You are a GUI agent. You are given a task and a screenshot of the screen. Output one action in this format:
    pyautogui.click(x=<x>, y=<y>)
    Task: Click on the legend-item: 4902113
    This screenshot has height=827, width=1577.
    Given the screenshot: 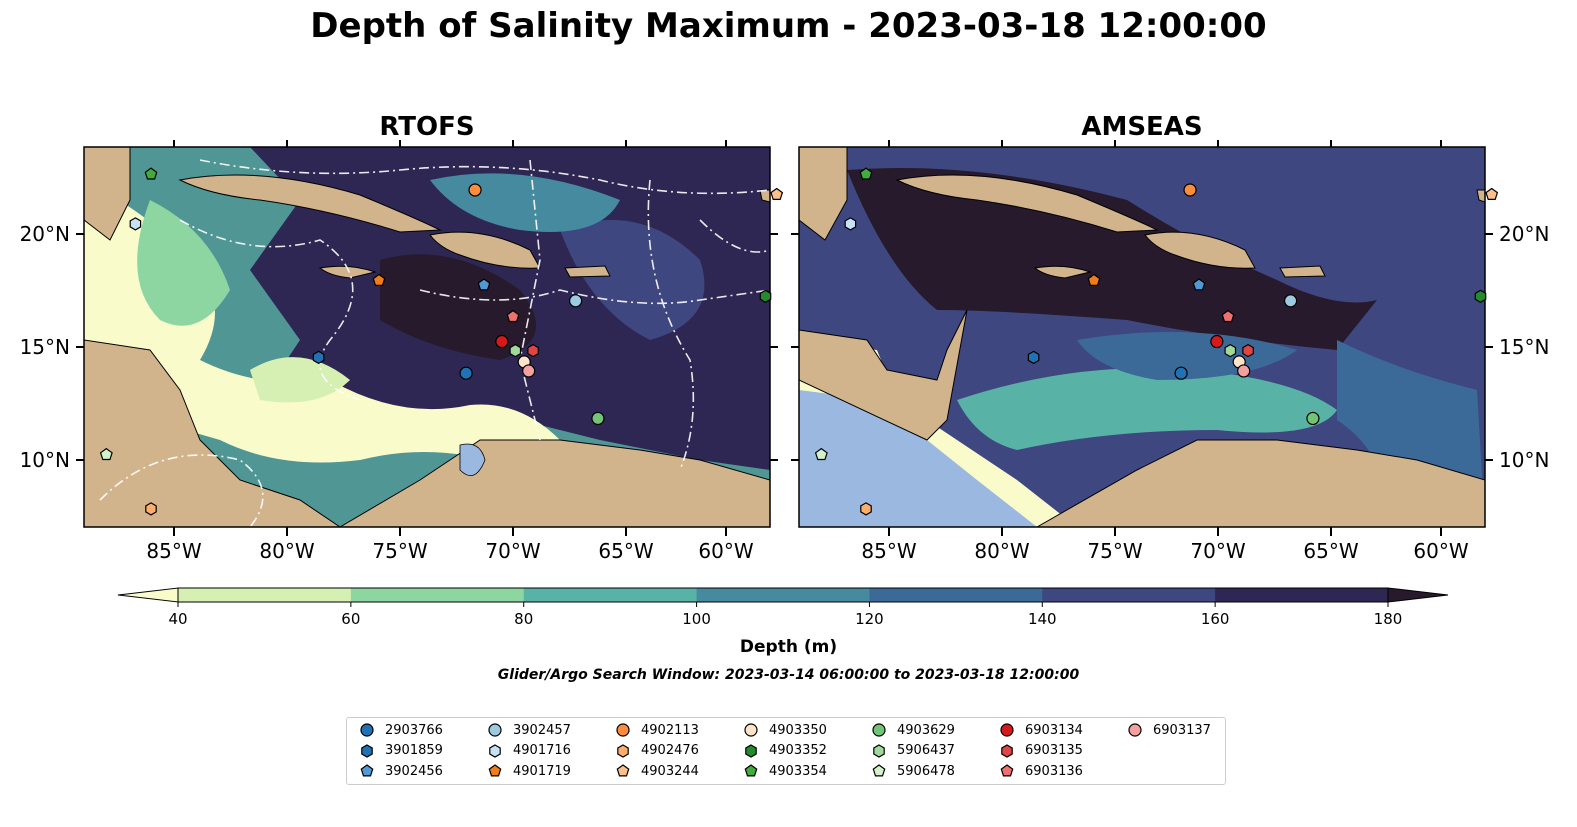 What is the action you would take?
    pyautogui.click(x=657, y=730)
    